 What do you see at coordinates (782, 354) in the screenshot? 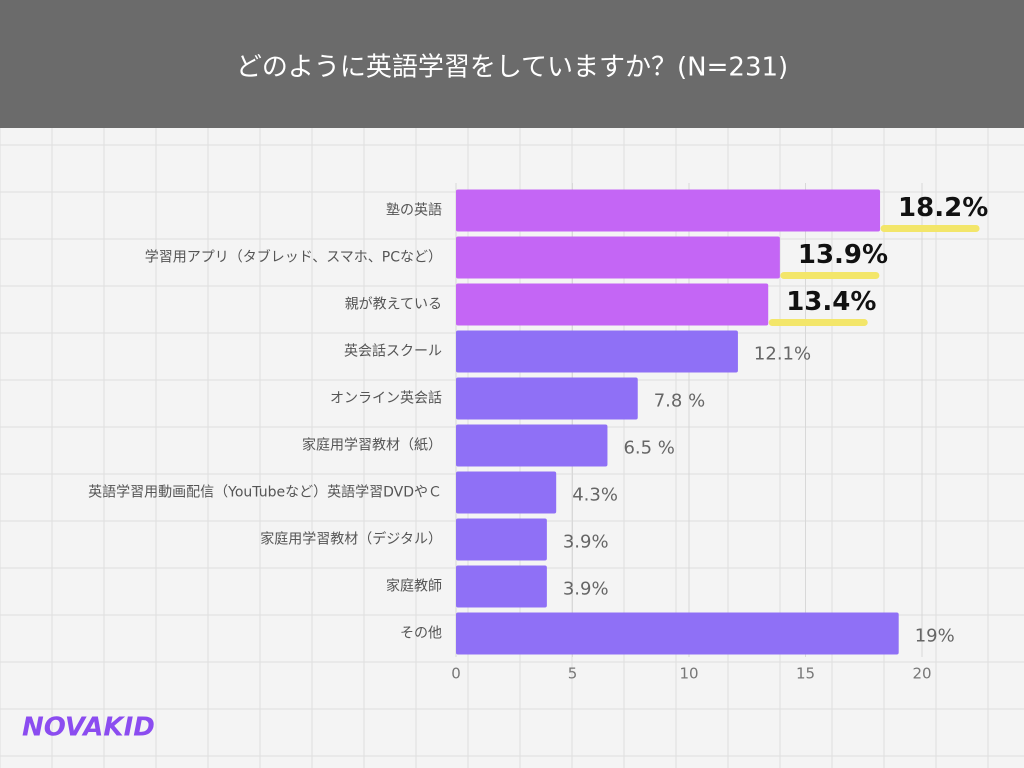
I see `value-label: 12.1%` at bounding box center [782, 354].